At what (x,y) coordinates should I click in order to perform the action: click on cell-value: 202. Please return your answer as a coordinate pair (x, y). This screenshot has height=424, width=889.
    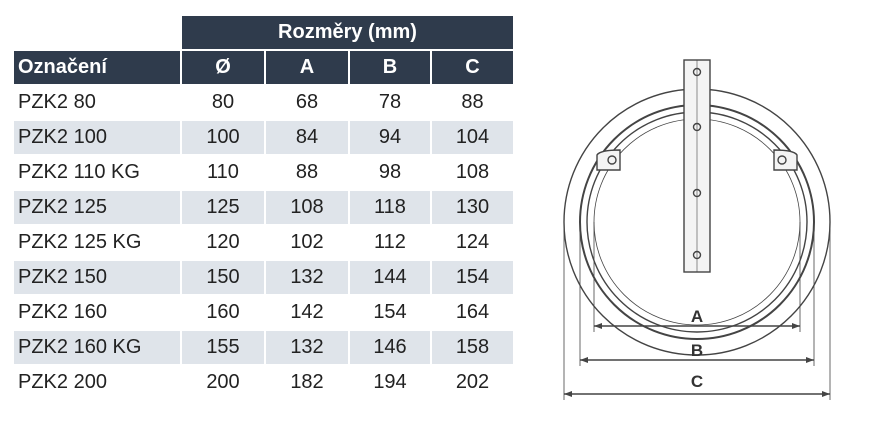
    Looking at the image, I should click on (472, 382).